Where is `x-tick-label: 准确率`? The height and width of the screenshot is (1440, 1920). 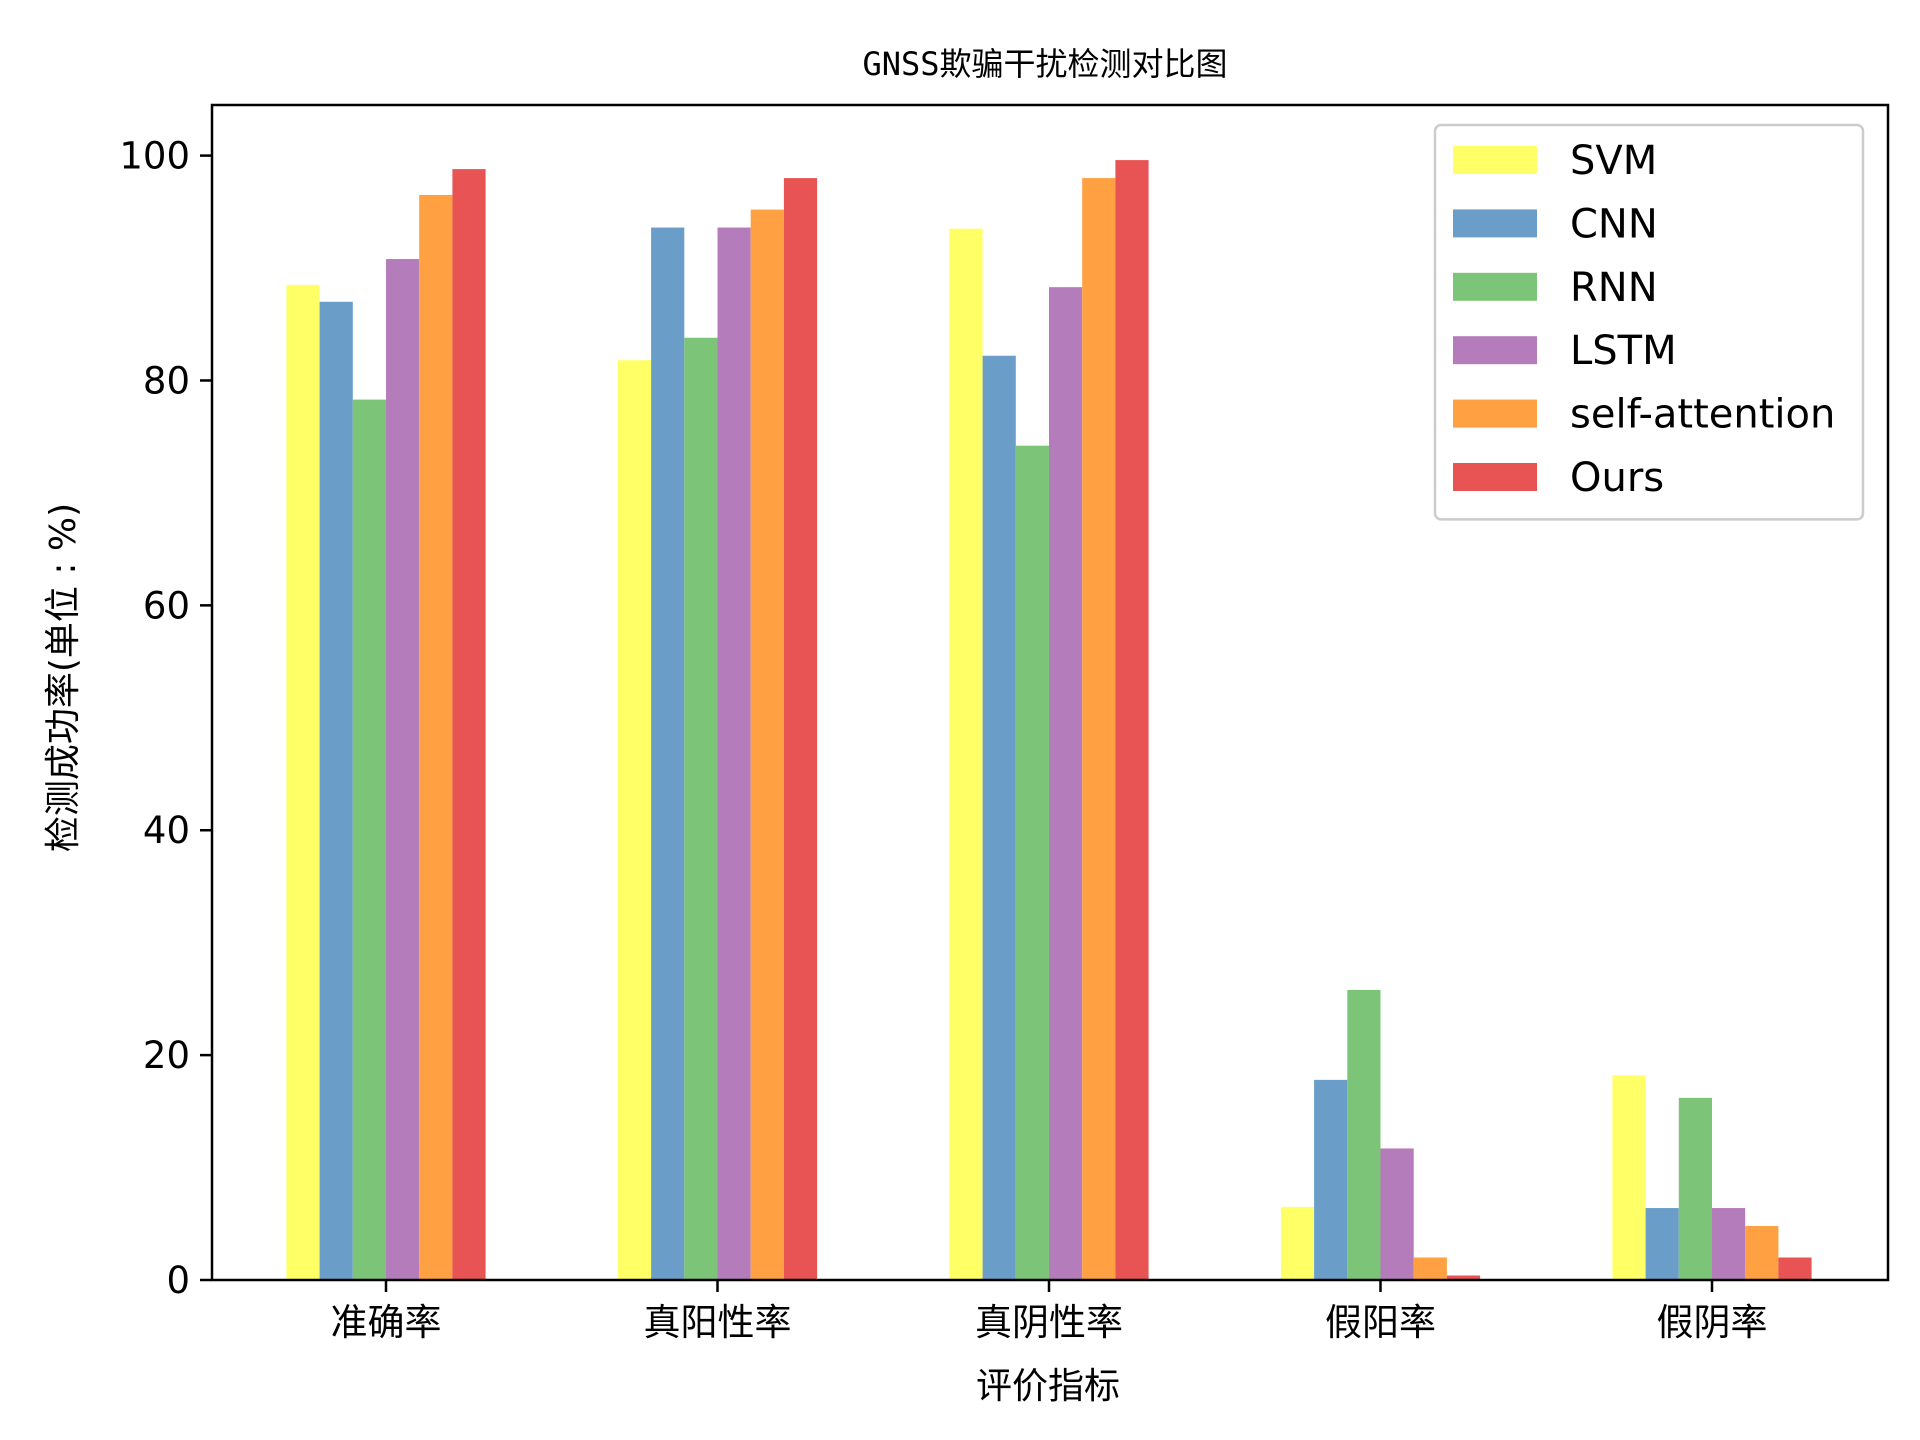
x-tick-label: 准确率 is located at coordinates (386, 1322).